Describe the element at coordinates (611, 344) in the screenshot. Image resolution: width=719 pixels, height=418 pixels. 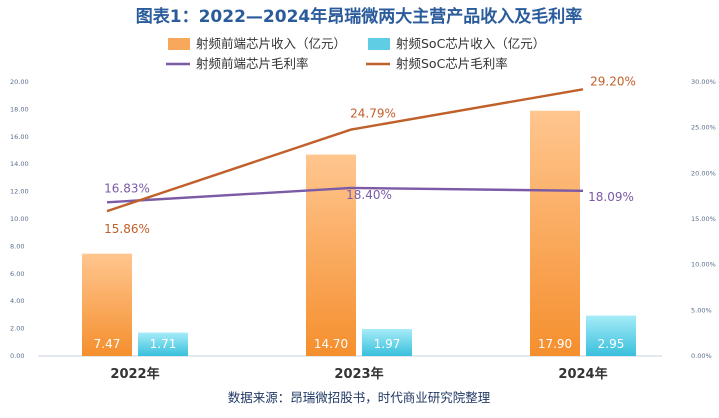
I see `bar-value-label: 2.95` at that location.